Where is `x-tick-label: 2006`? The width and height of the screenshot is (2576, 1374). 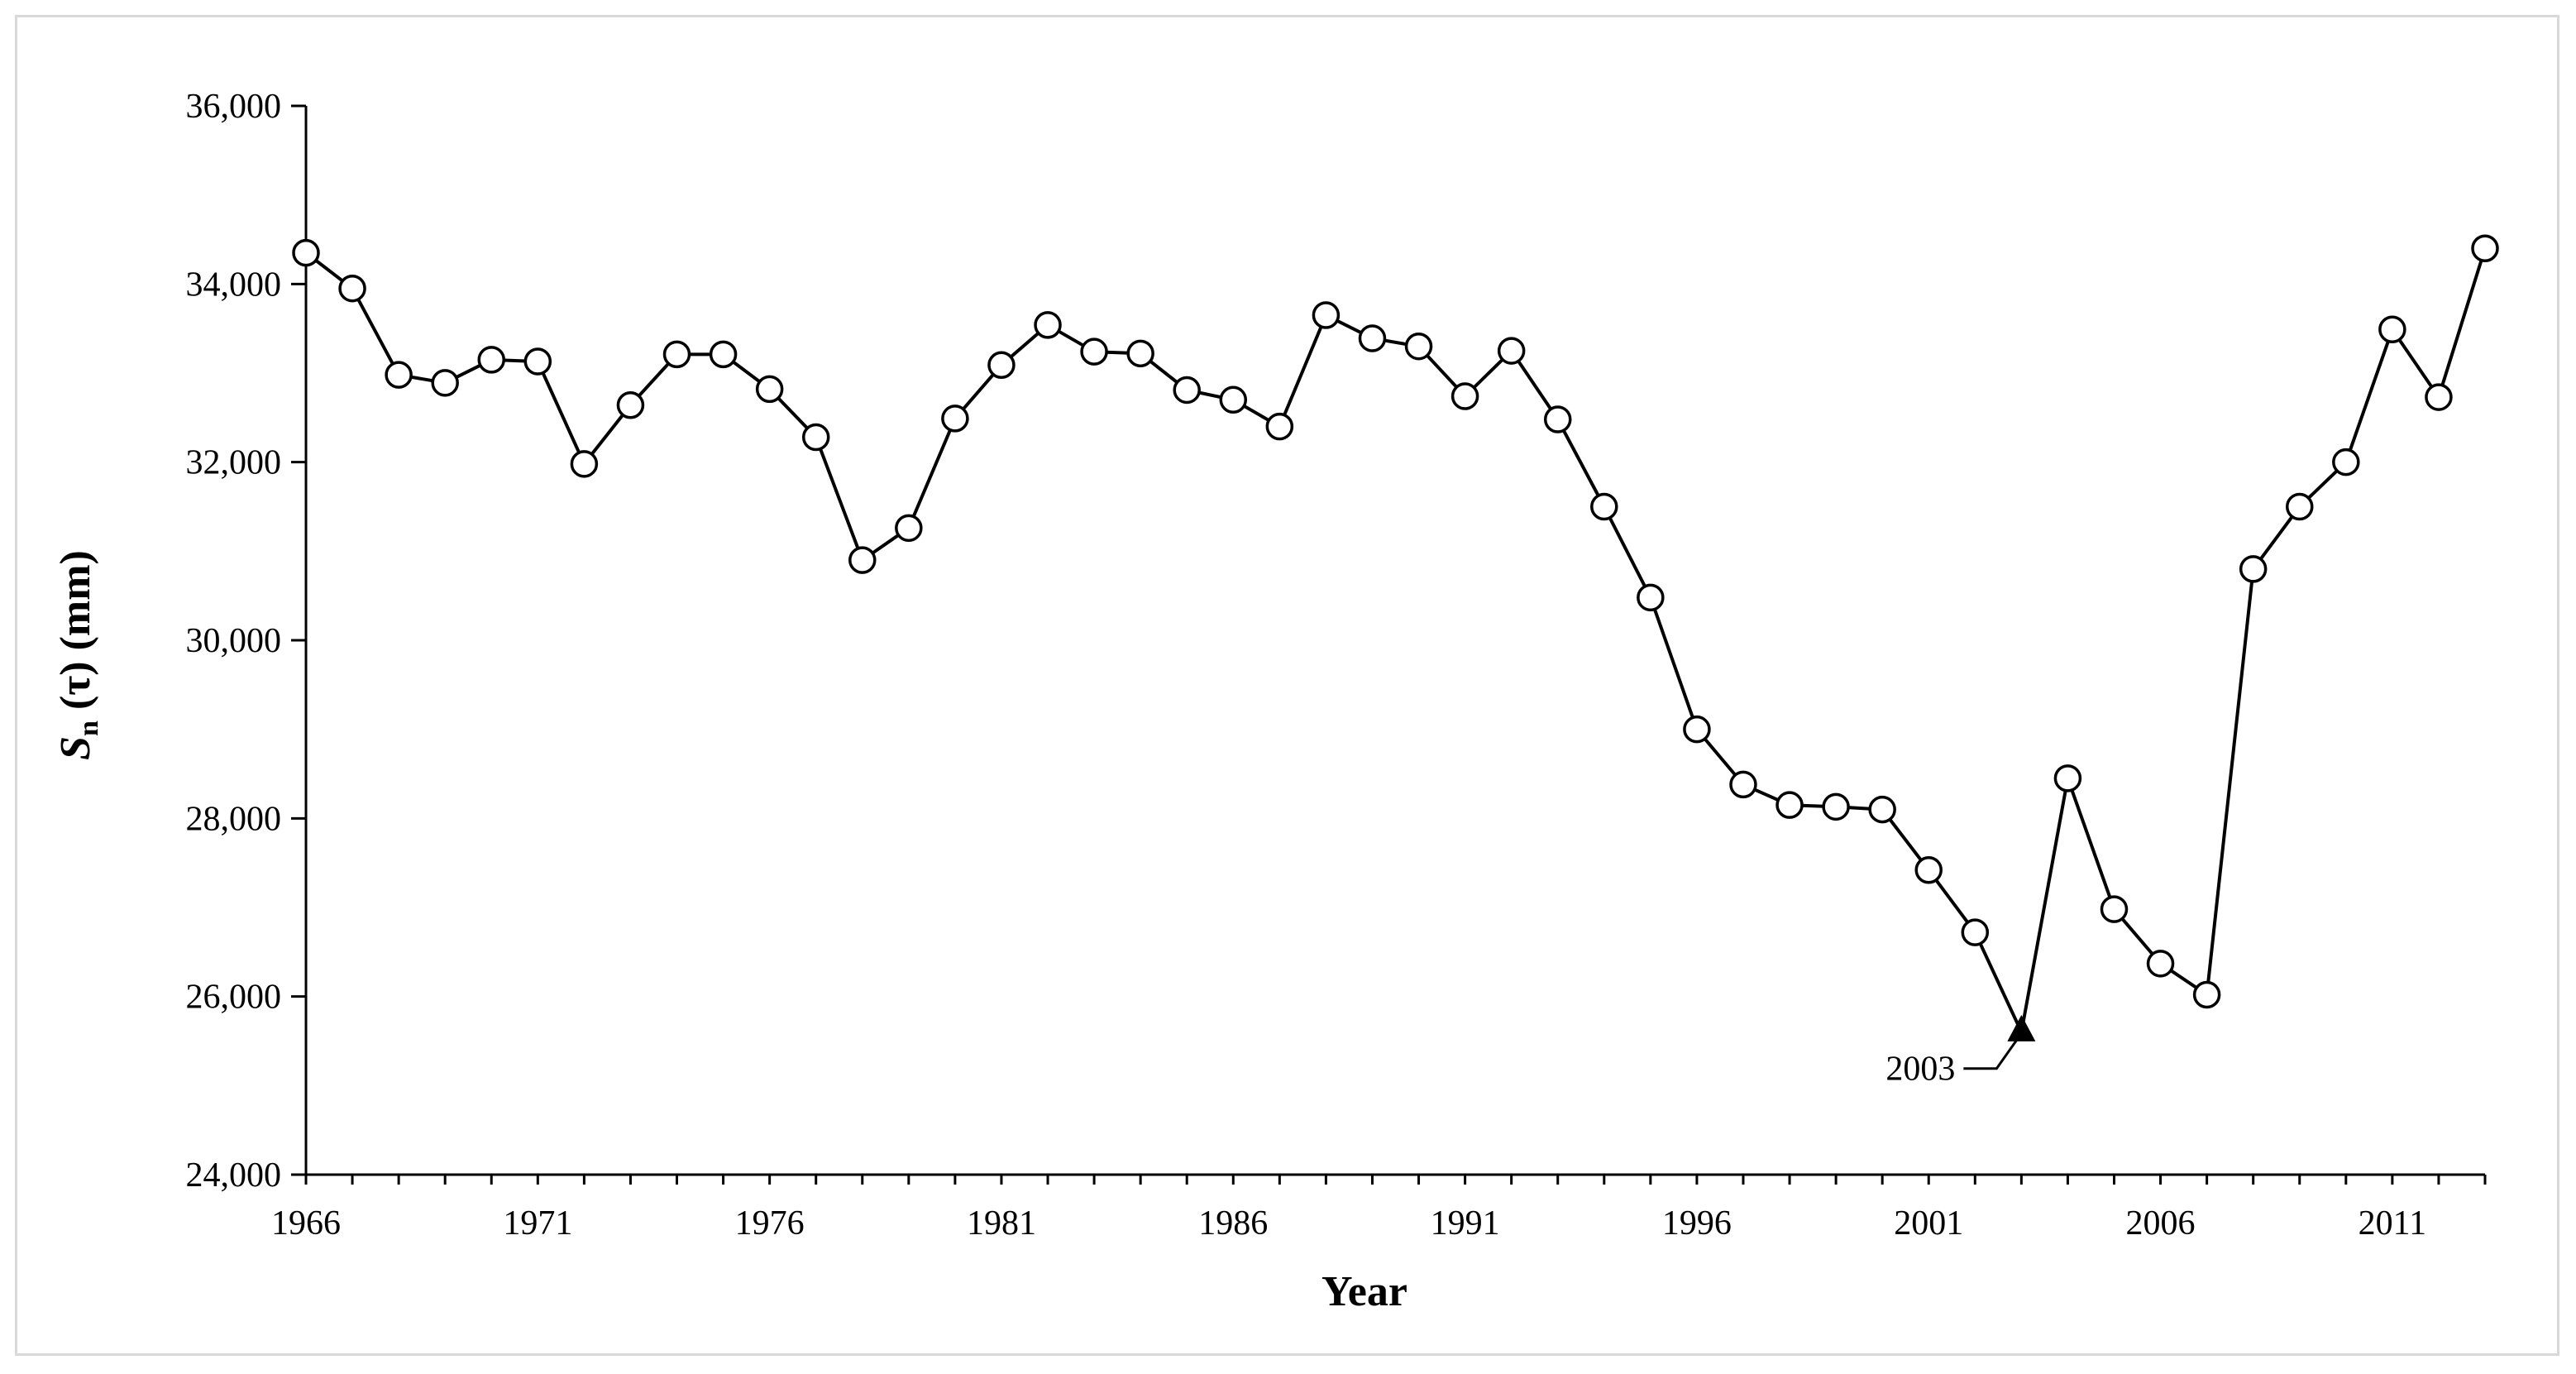 x-tick-label: 2006 is located at coordinates (2161, 1223).